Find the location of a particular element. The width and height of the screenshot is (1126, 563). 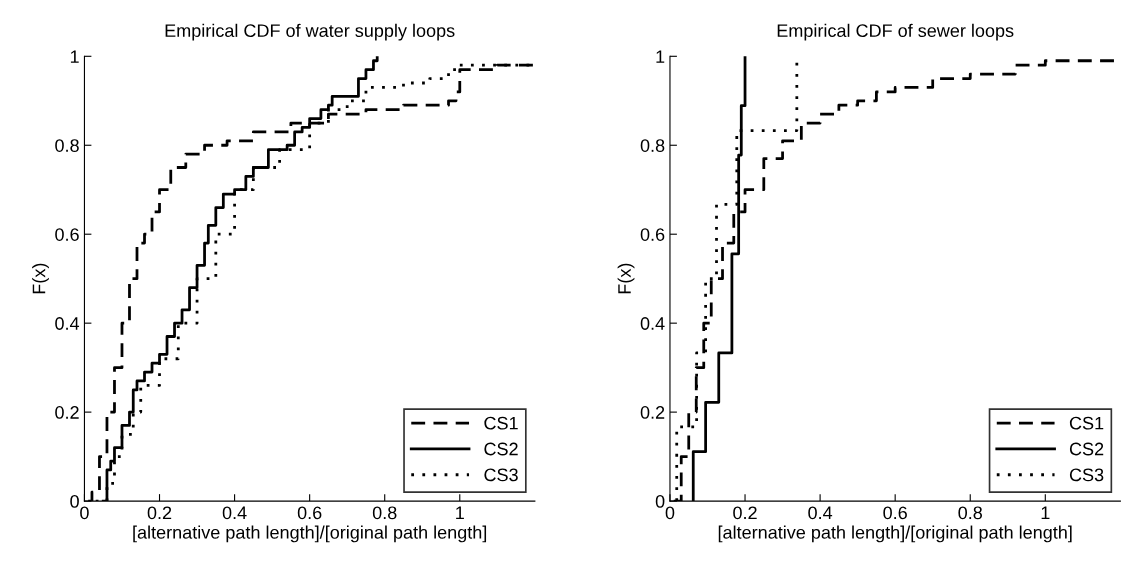

chart-title: Empirical CDF of sewer loops is located at coordinates (895, 32).